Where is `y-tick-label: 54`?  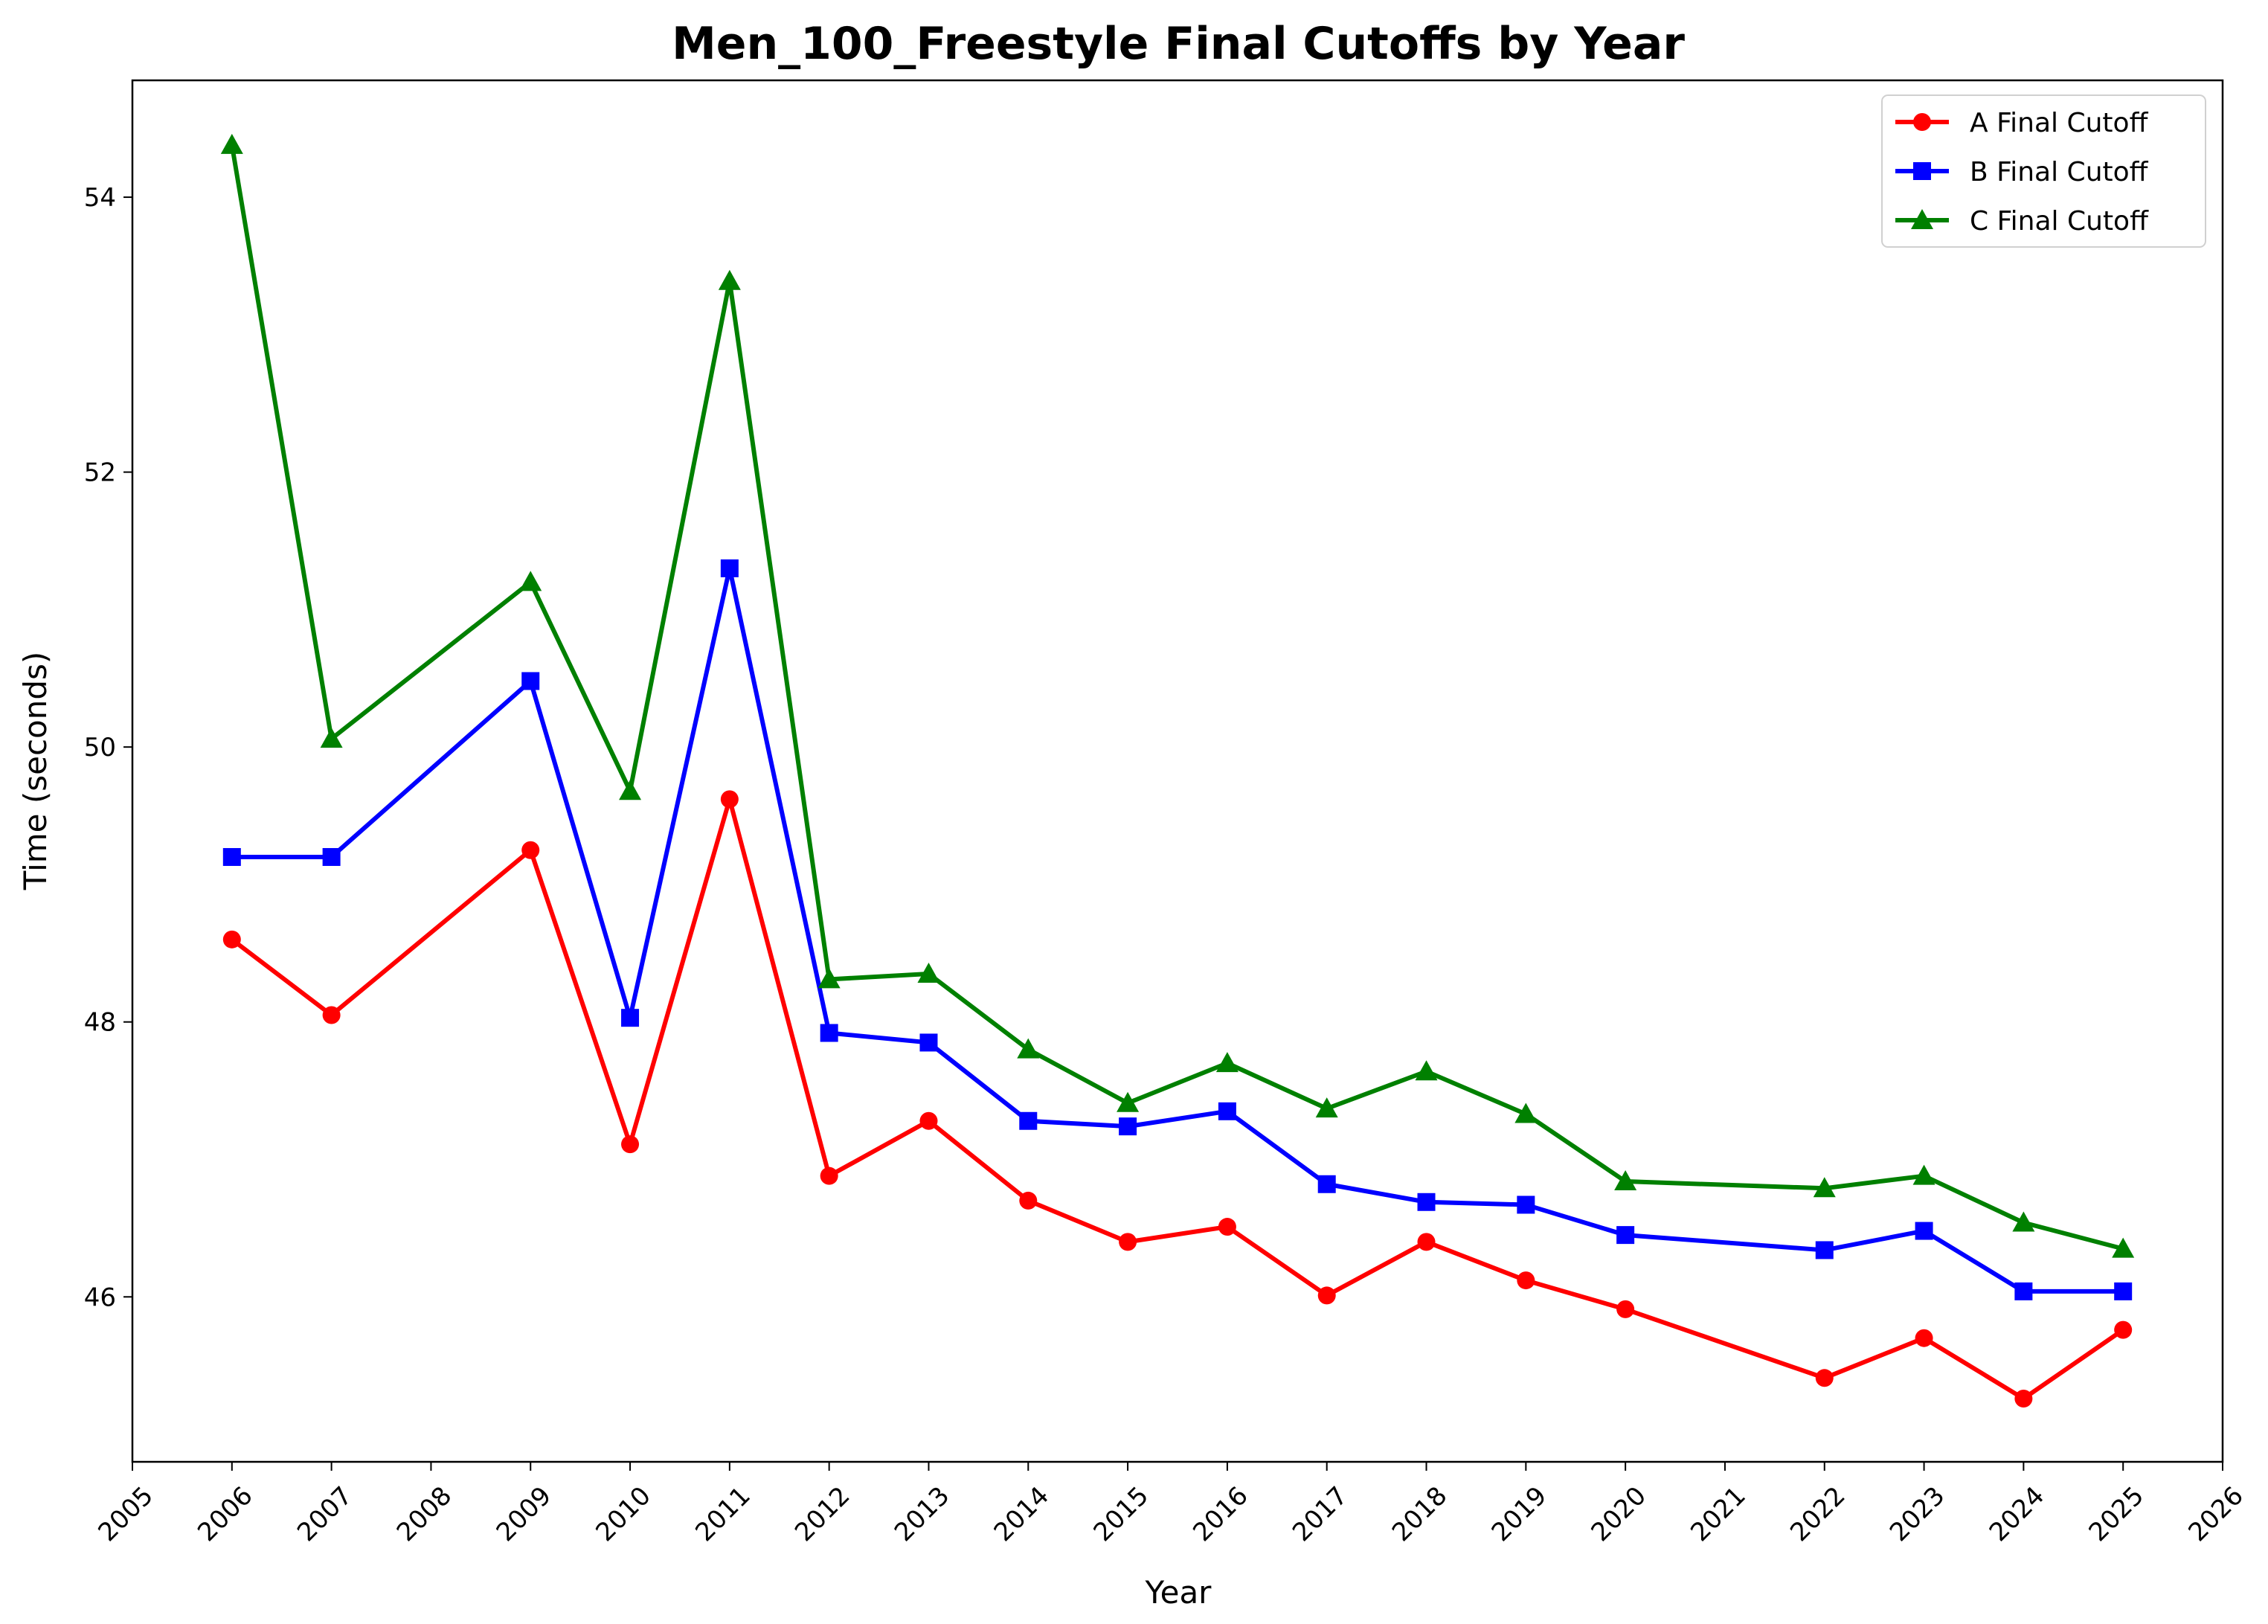 y-tick-label: 54 is located at coordinates (100, 198).